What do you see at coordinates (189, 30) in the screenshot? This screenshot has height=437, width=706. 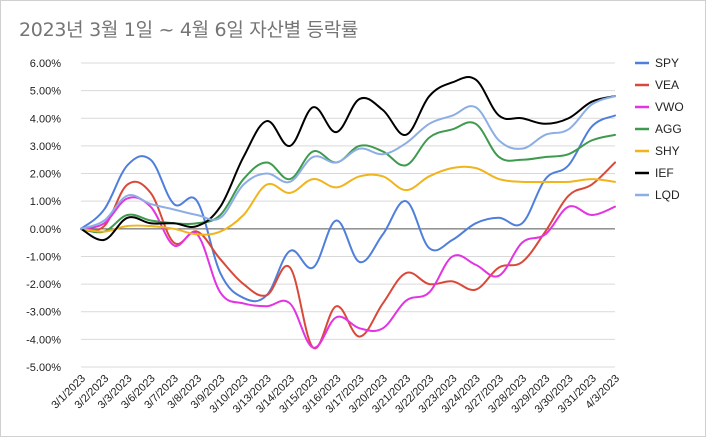 I see `chart-title: 2023년 3월 1일 ~ 4월 6일 자산별 등락률` at bounding box center [189, 30].